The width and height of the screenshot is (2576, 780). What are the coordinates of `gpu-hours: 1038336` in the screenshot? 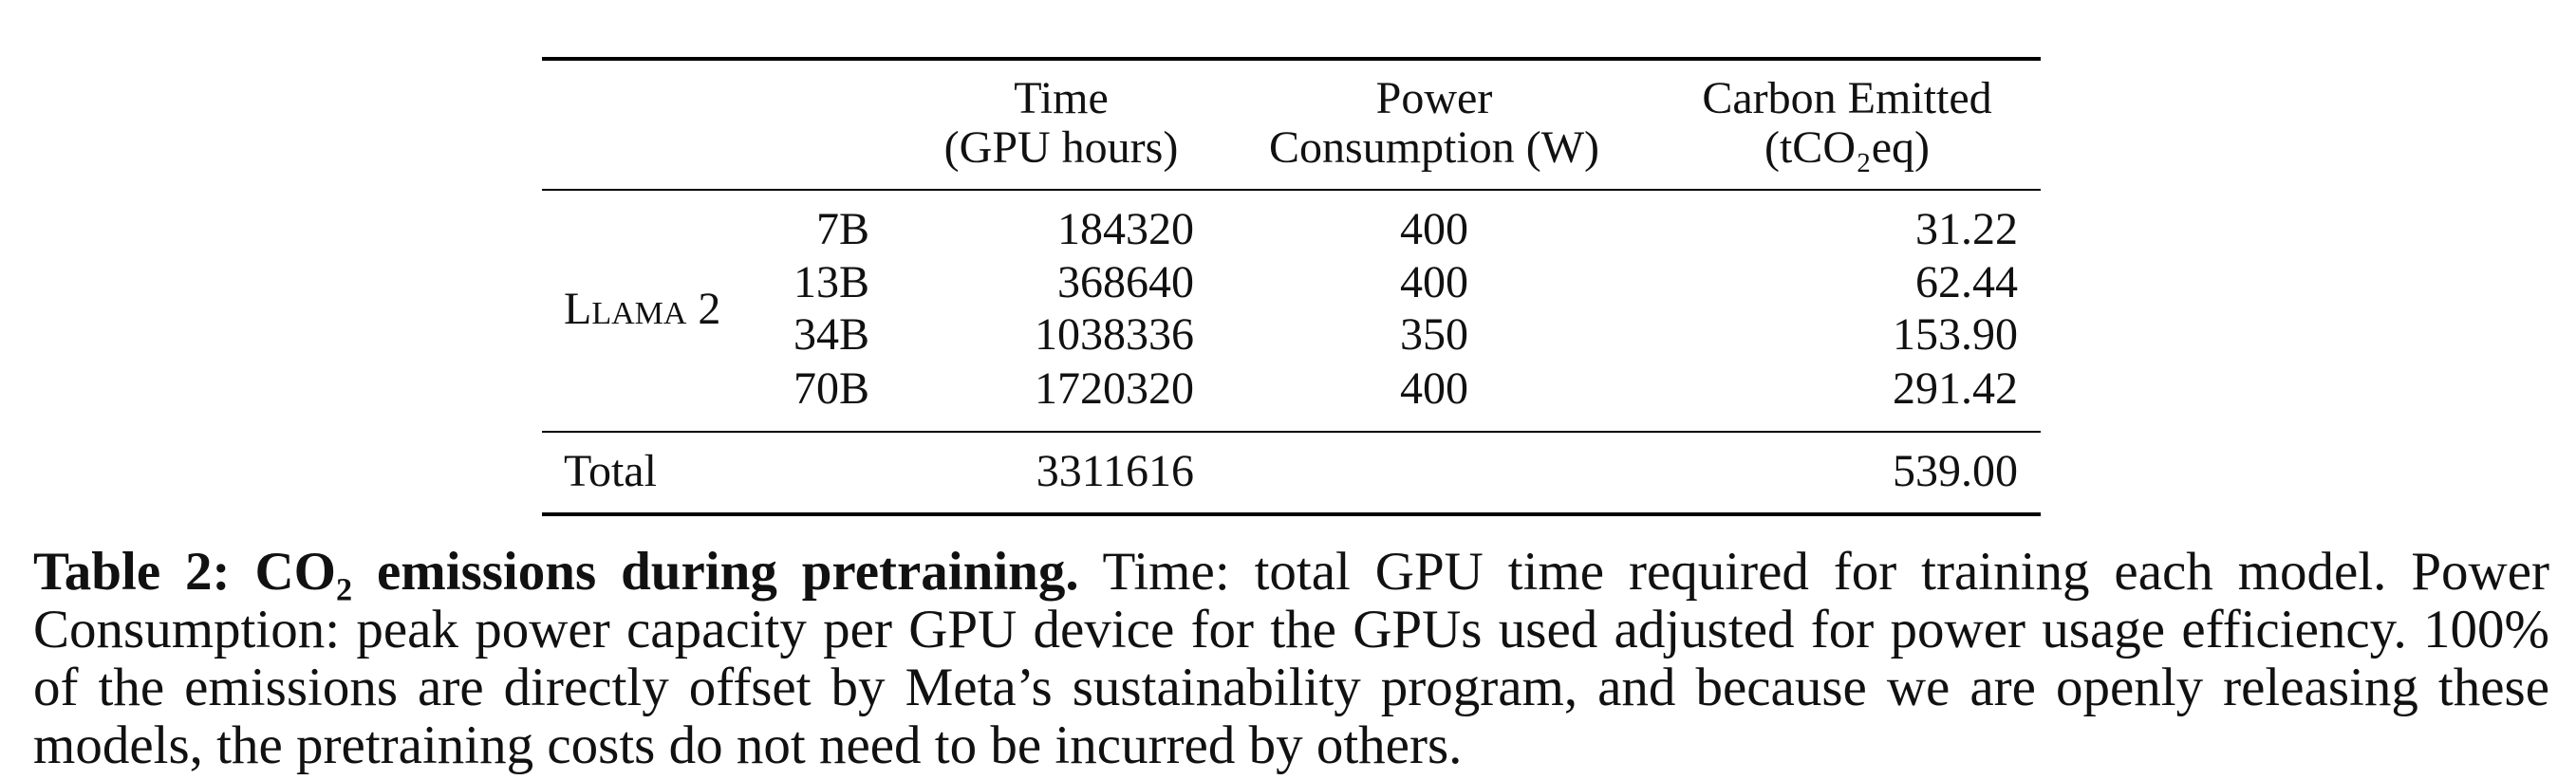 It's located at (1114, 334).